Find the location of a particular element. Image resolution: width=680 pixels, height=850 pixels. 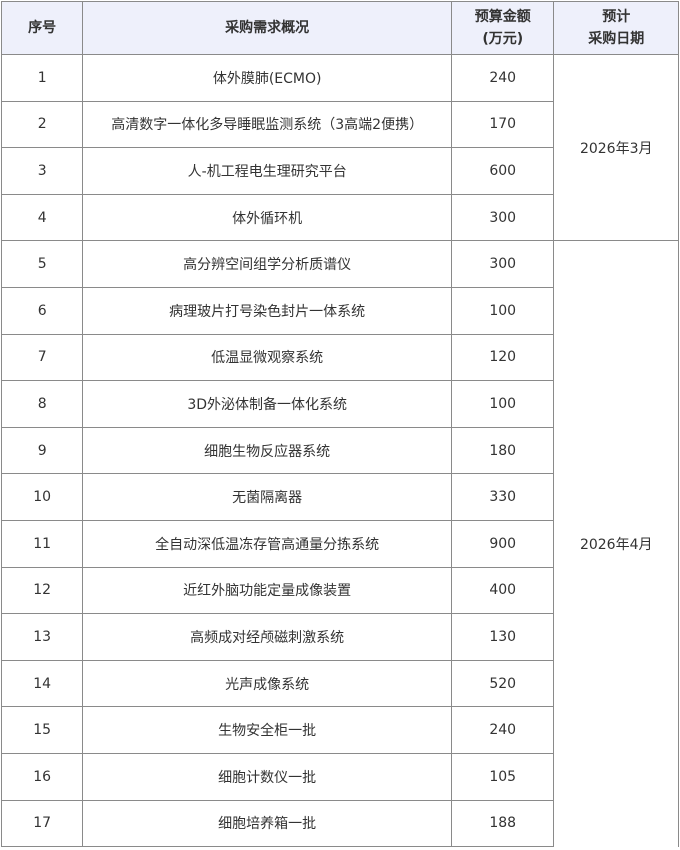

cell-desc: 体外循环机 is located at coordinates (267, 217).